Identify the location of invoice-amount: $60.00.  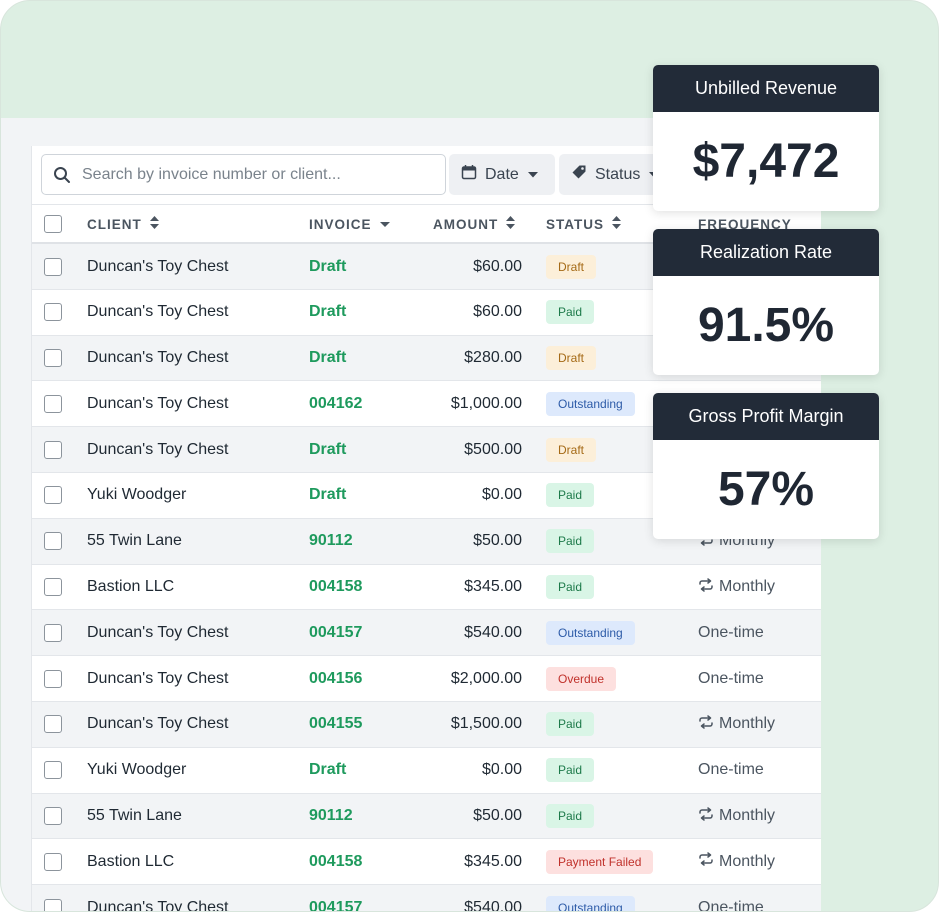
(497, 266).